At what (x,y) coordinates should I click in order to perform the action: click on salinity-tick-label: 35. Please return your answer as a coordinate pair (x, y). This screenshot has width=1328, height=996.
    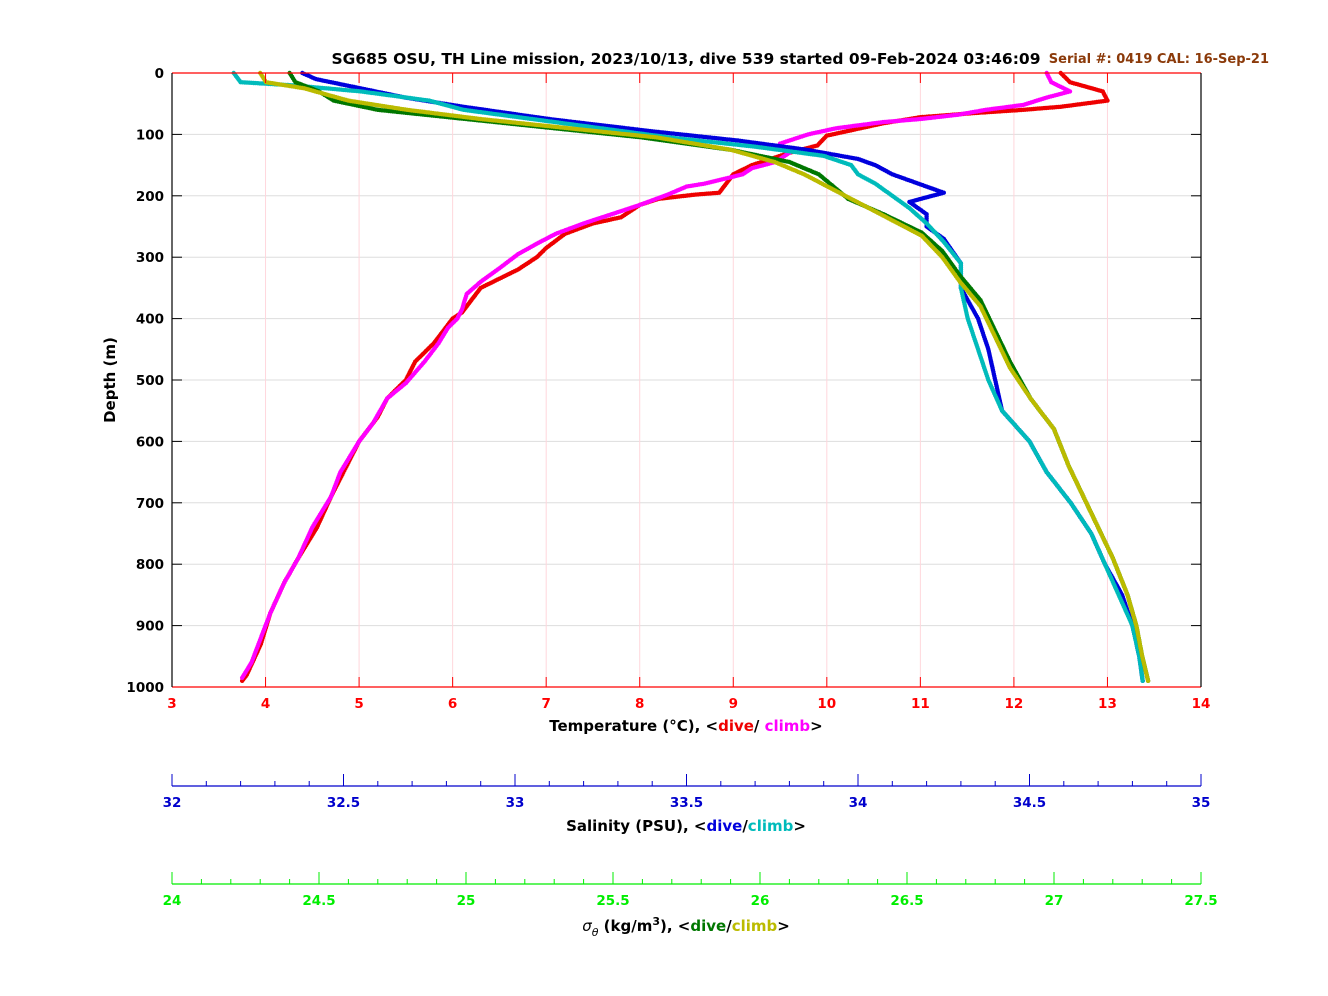
    Looking at the image, I should click on (1201, 803).